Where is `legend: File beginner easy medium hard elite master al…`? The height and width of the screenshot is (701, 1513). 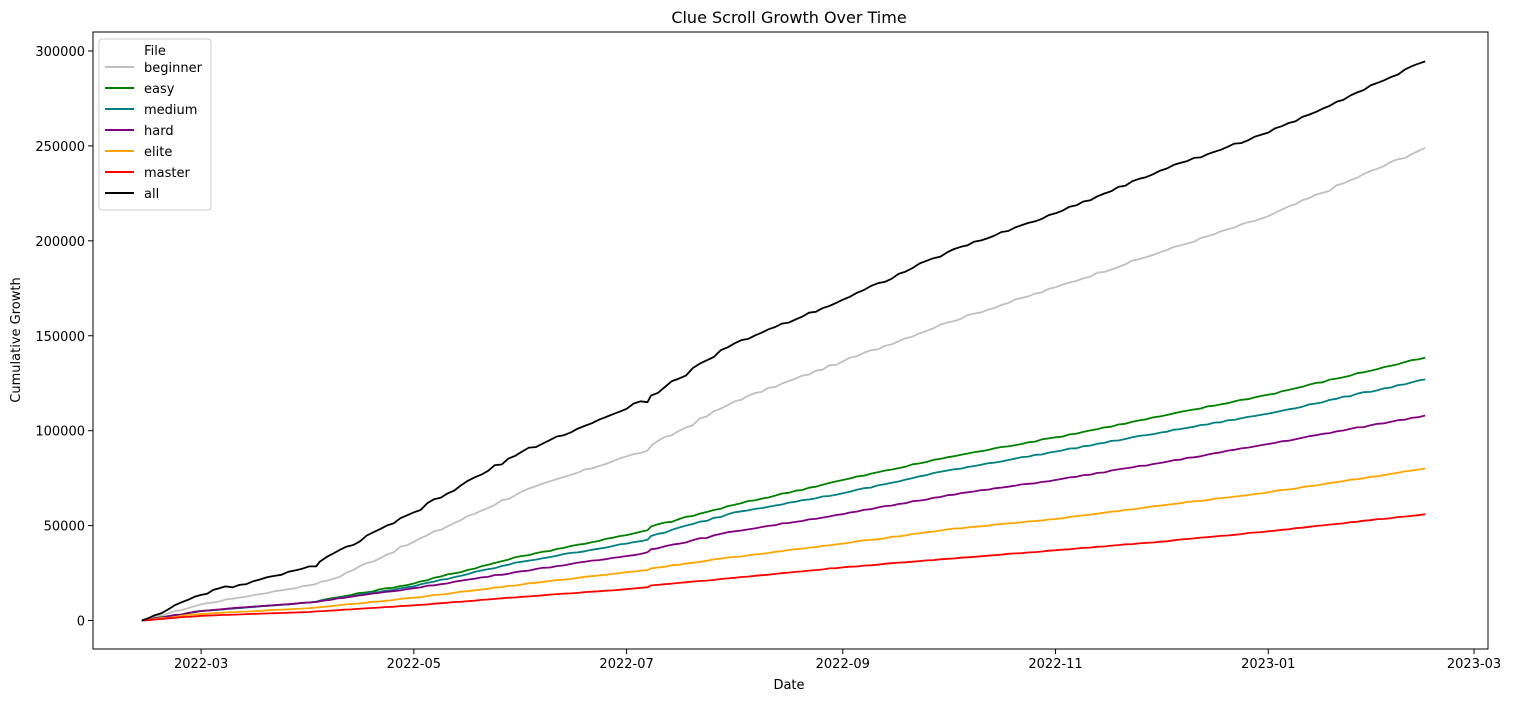
legend: File beginner easy medium hard elite master al… is located at coordinates (155, 124).